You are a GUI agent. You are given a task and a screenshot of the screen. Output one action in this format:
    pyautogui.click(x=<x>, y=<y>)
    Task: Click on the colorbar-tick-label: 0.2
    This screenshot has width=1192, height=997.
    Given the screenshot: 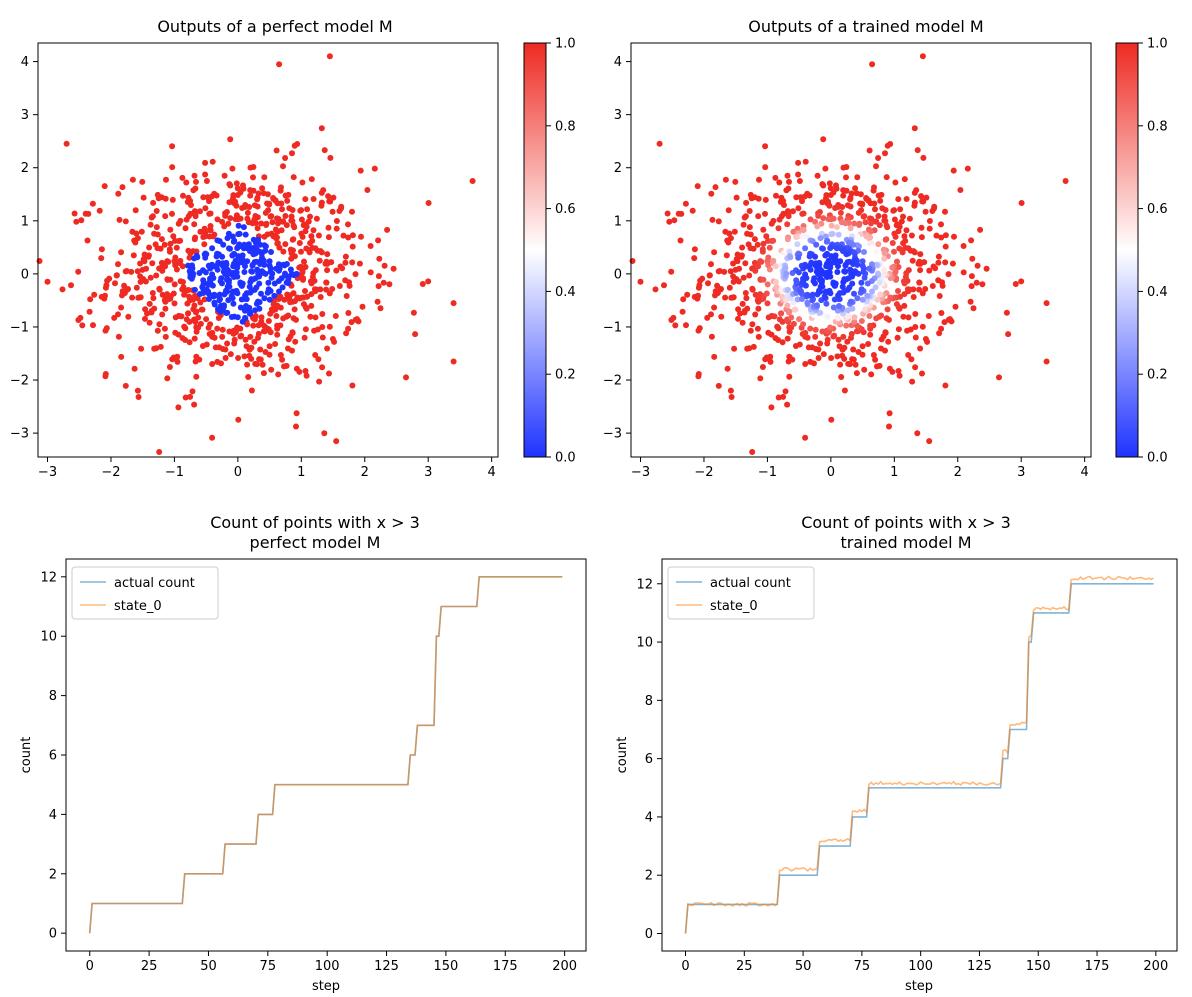 What is the action you would take?
    pyautogui.click(x=1157, y=375)
    